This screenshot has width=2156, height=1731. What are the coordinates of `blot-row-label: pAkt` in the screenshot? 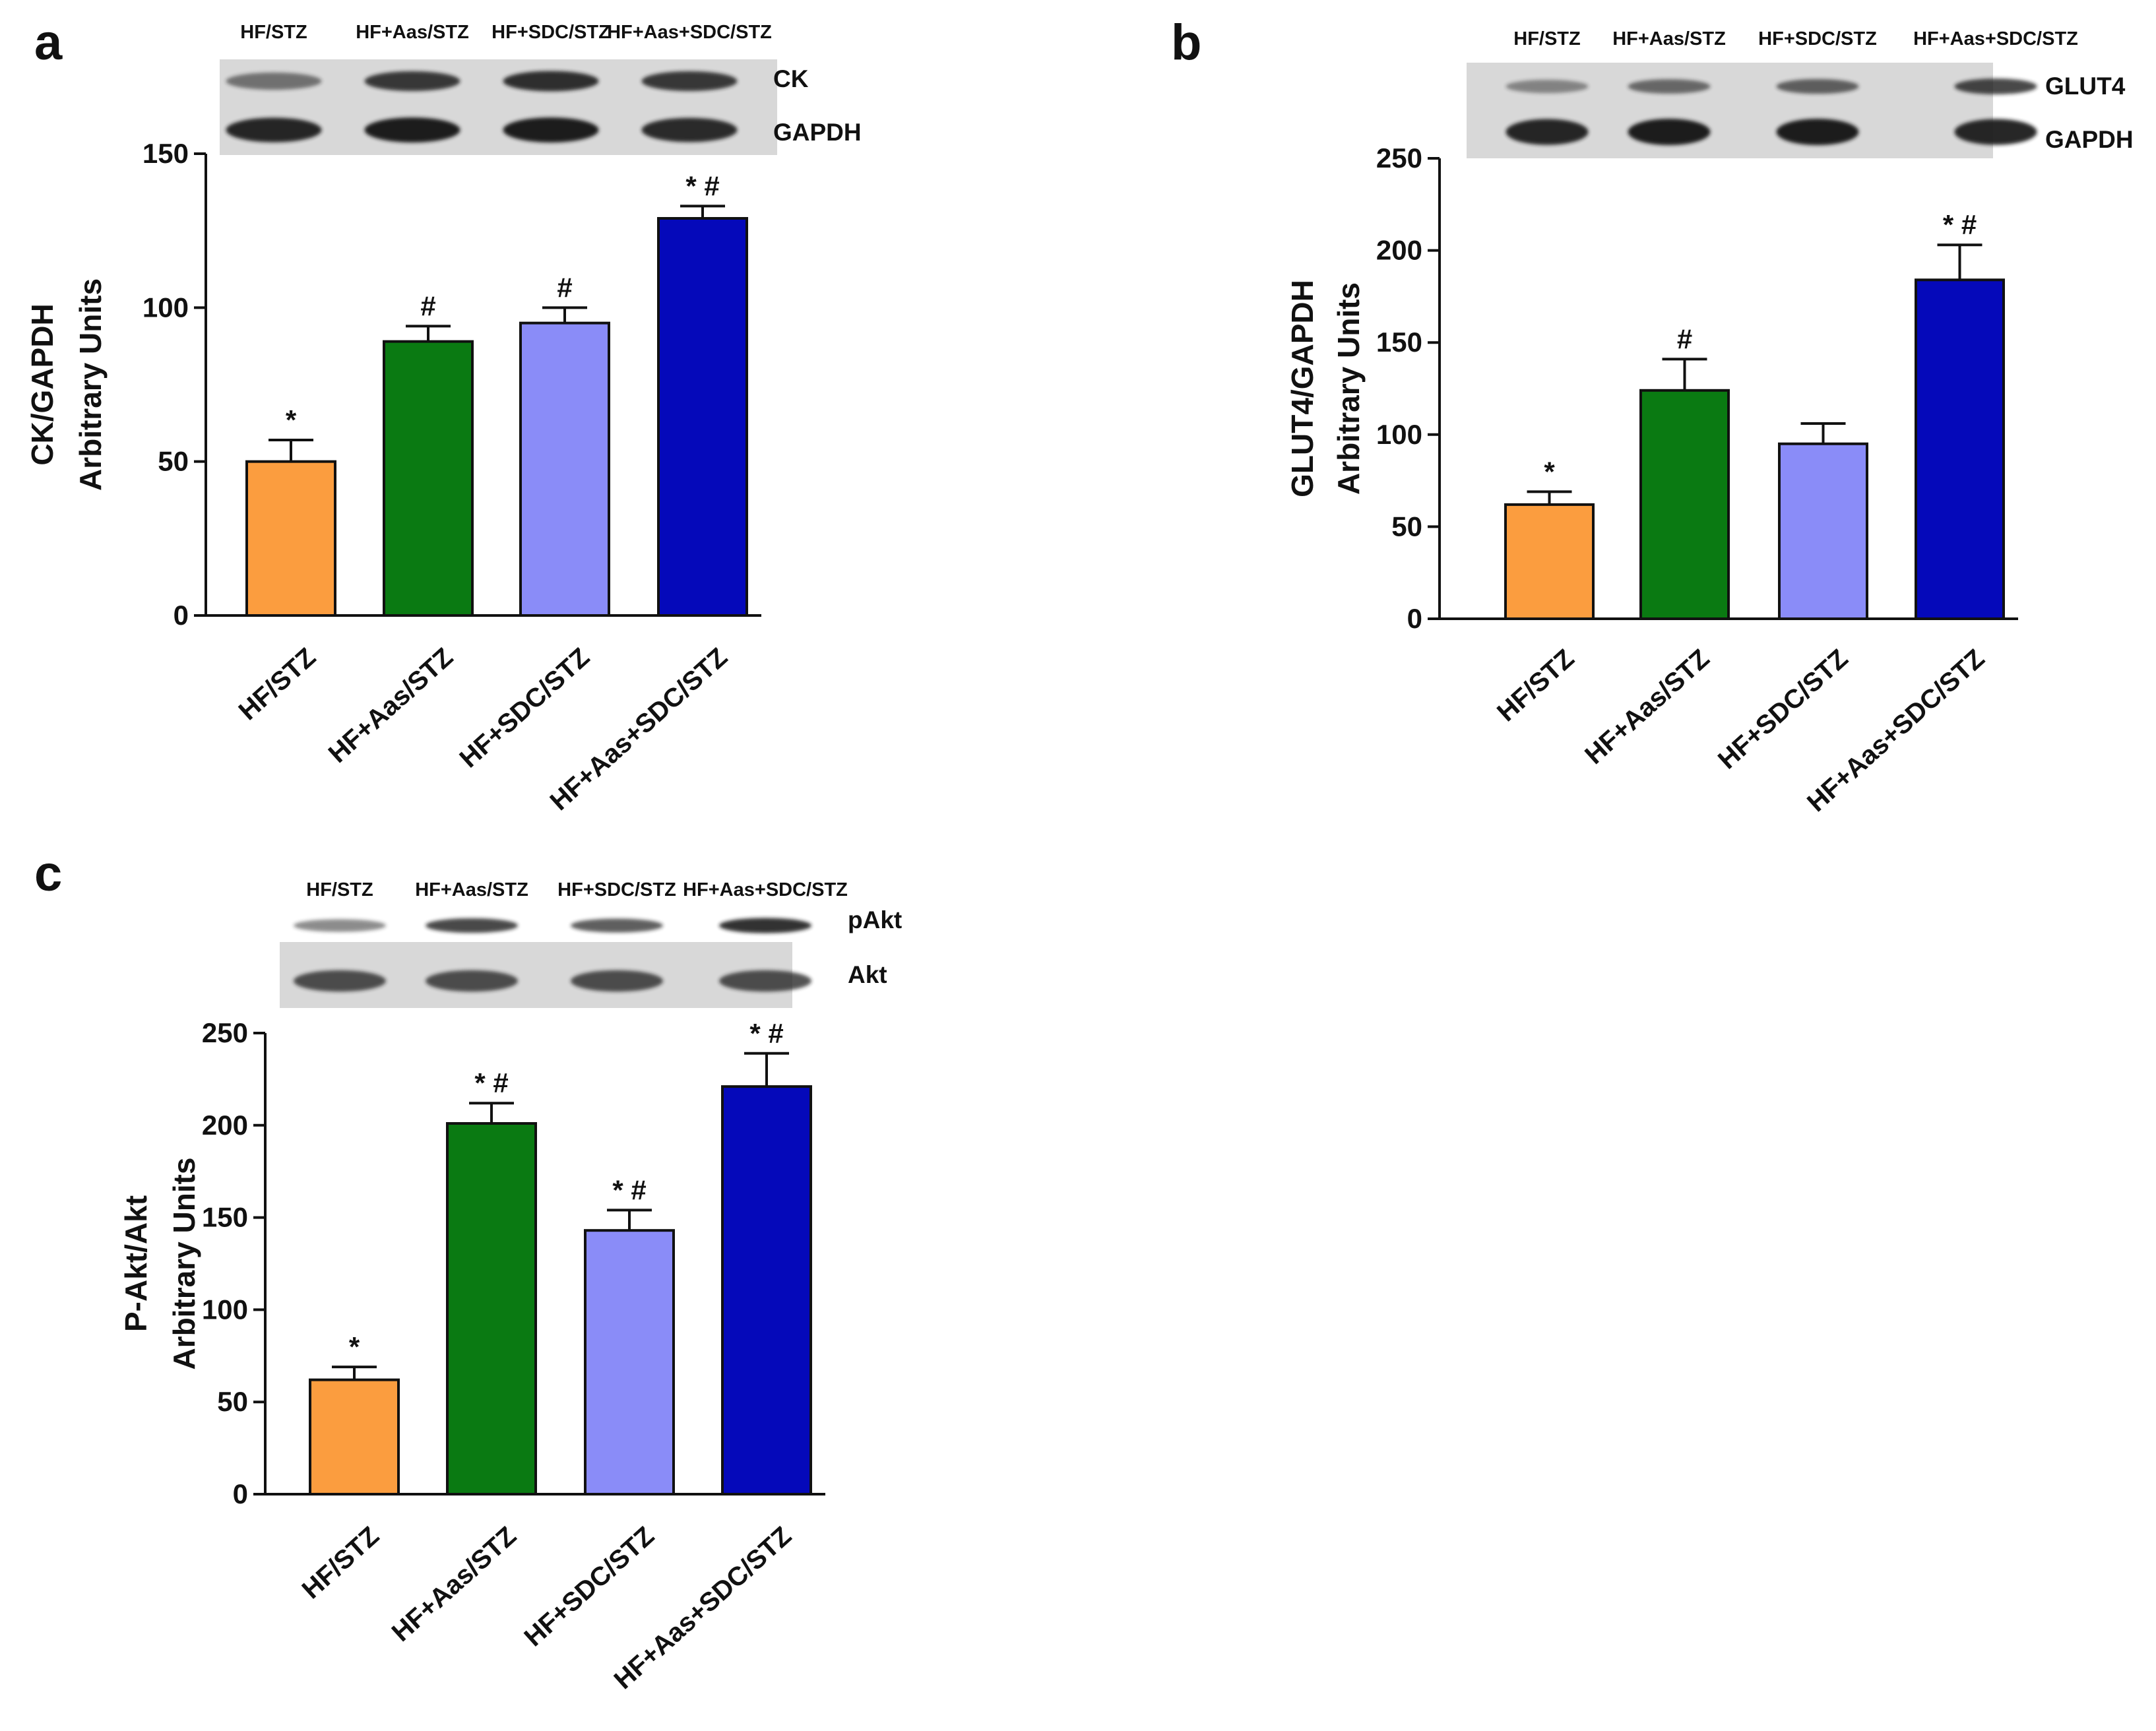 It's located at (875, 919).